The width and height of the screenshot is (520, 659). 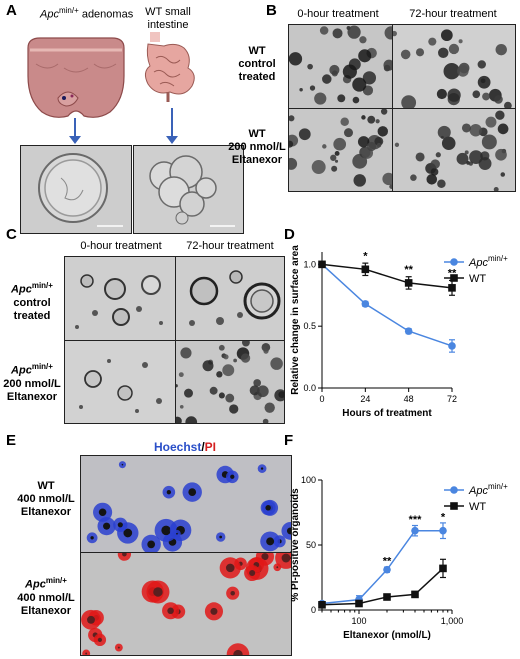 I want to click on c-col-header-0h: 0-hour treatment, so click(x=121, y=246).